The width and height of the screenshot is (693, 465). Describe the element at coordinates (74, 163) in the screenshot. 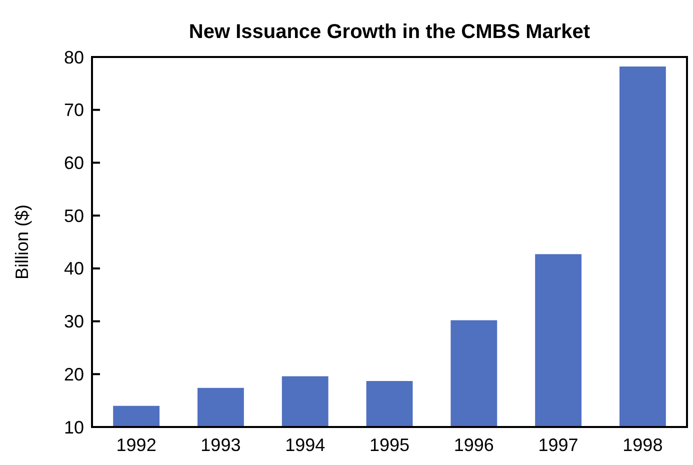

I see `y-tick-label: 60` at that location.